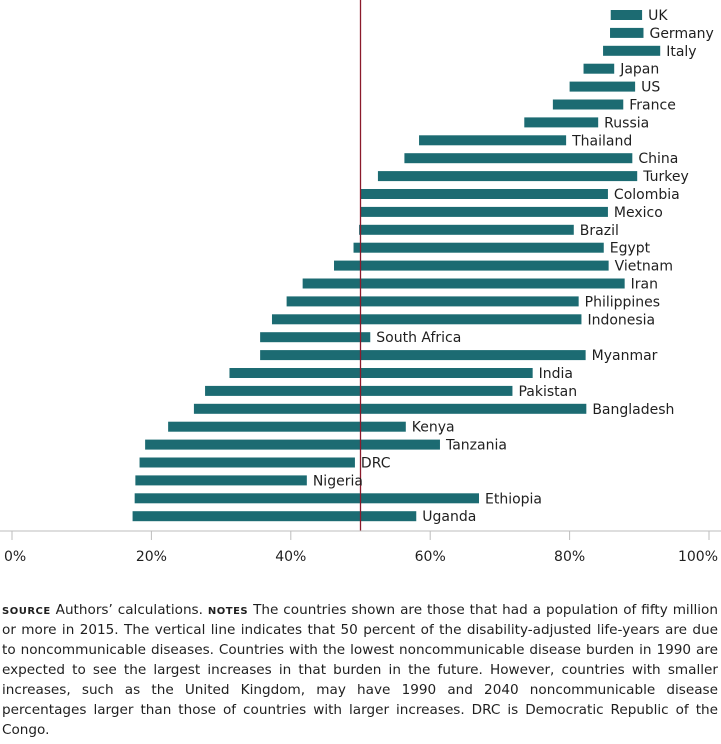 This screenshot has height=744, width=721. What do you see at coordinates (476, 446) in the screenshot?
I see `country-label-tanzania: Tanzania` at bounding box center [476, 446].